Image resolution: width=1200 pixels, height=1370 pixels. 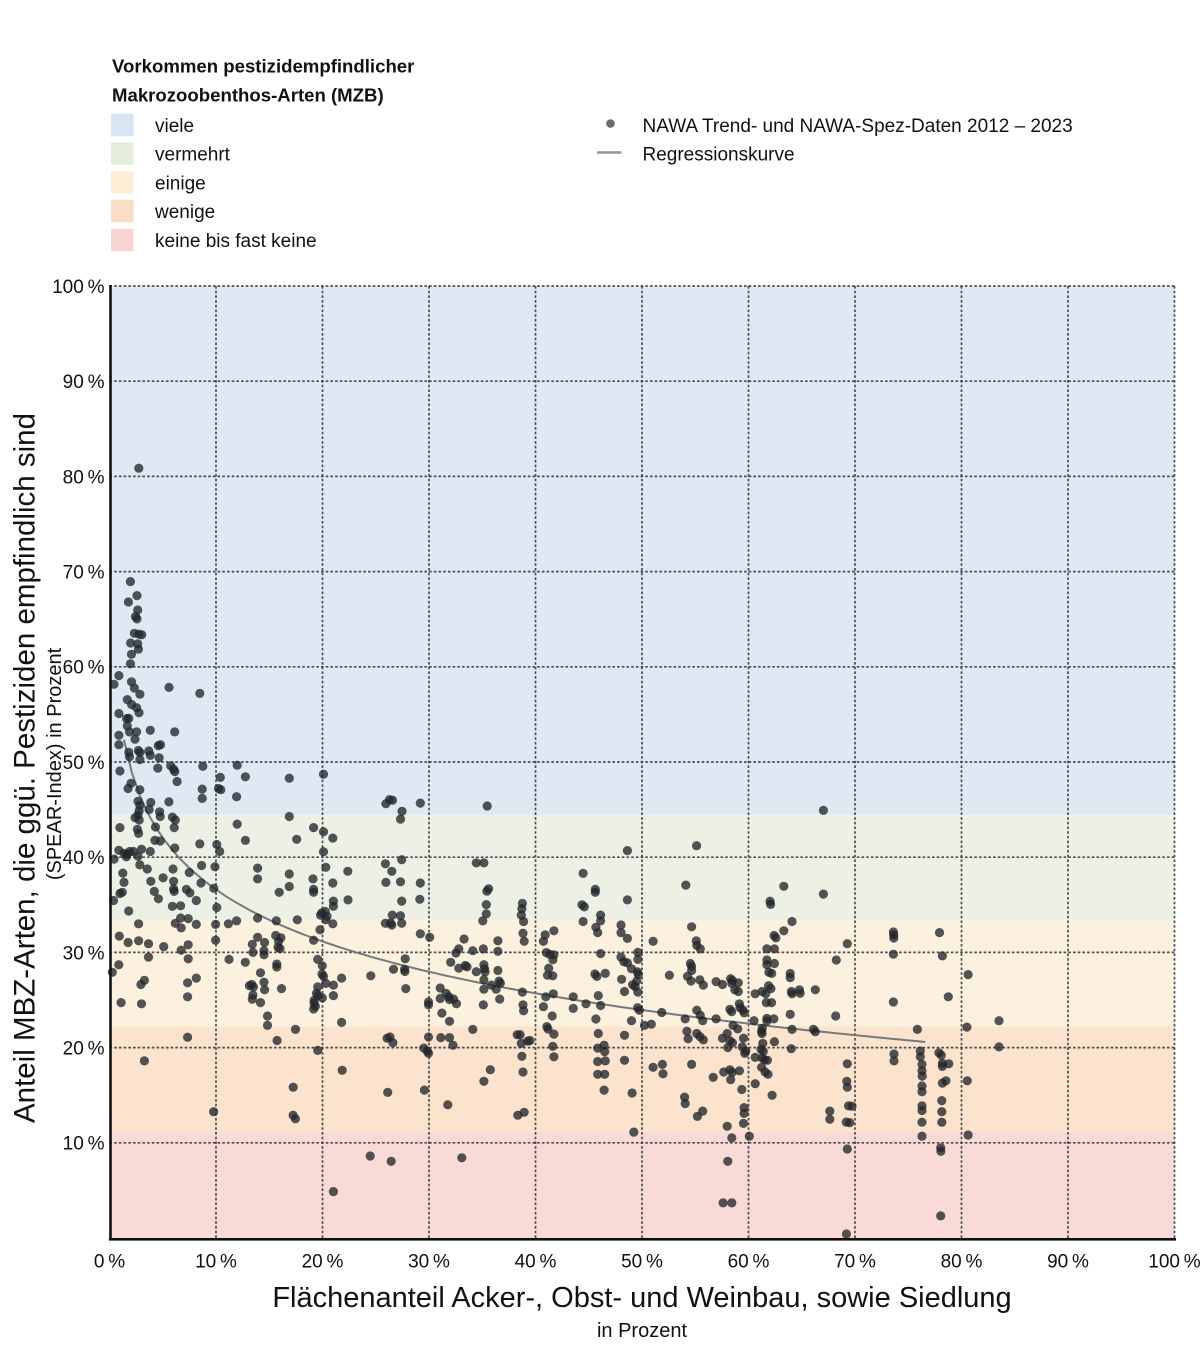 I want to click on svg-text: Makrozoobenthos-Arten (MZB), so click(x=248, y=94).